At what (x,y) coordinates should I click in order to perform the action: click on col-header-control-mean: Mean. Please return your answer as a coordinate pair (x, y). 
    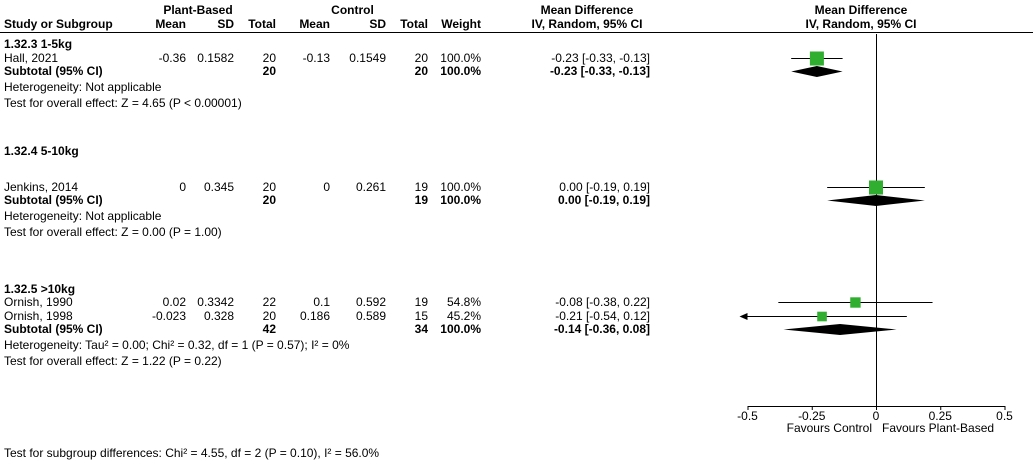
    Looking at the image, I should click on (314, 24).